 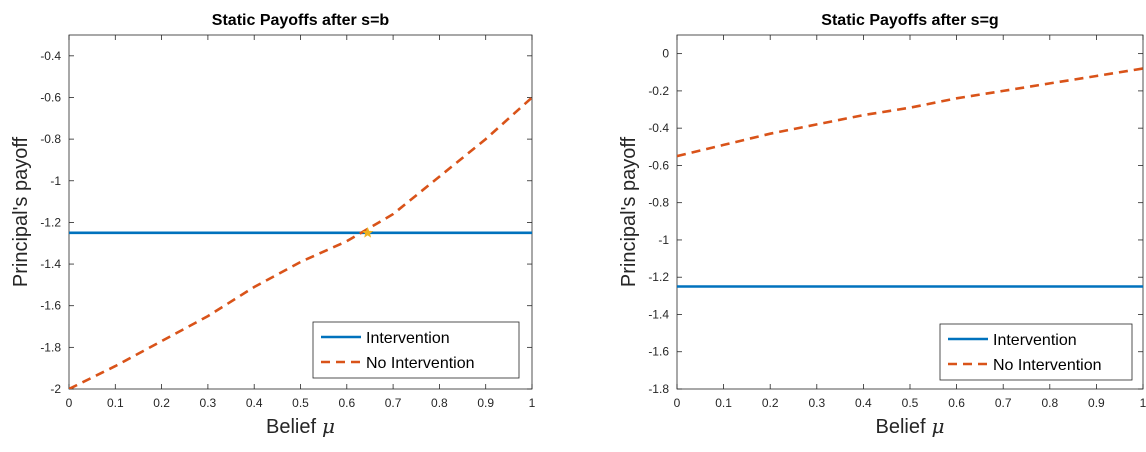 I want to click on y-tick-label: -2, so click(x=55, y=389).